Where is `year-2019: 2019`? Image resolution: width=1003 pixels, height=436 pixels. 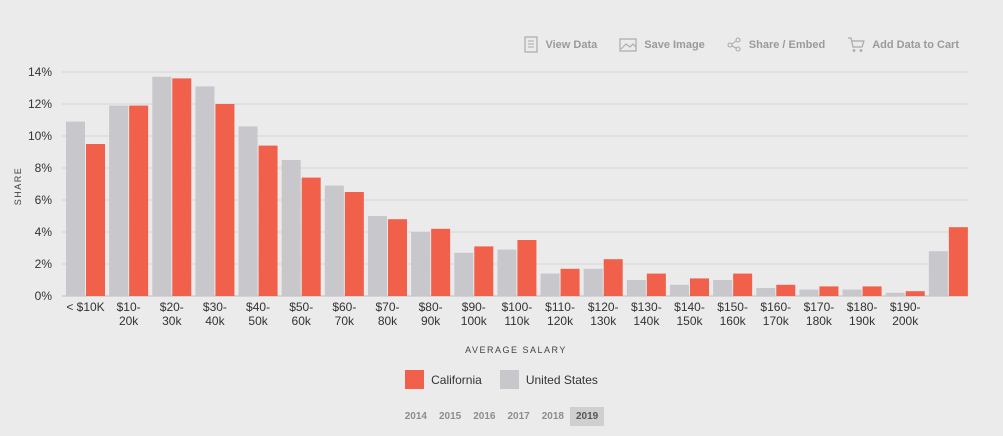
year-2019: 2019 is located at coordinates (587, 416).